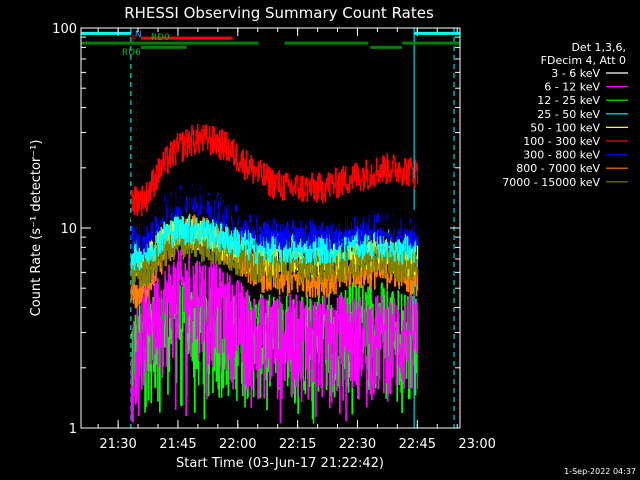 The height and width of the screenshot is (480, 640). Describe the element at coordinates (68, 229) in the screenshot. I see `y-tick-label-1: 10` at that location.